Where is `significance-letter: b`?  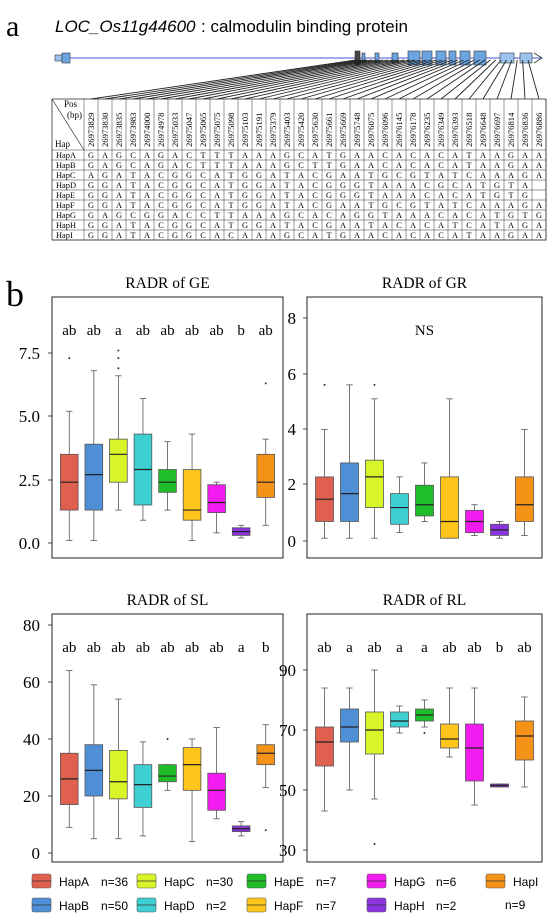
significance-letter: b is located at coordinates (241, 331).